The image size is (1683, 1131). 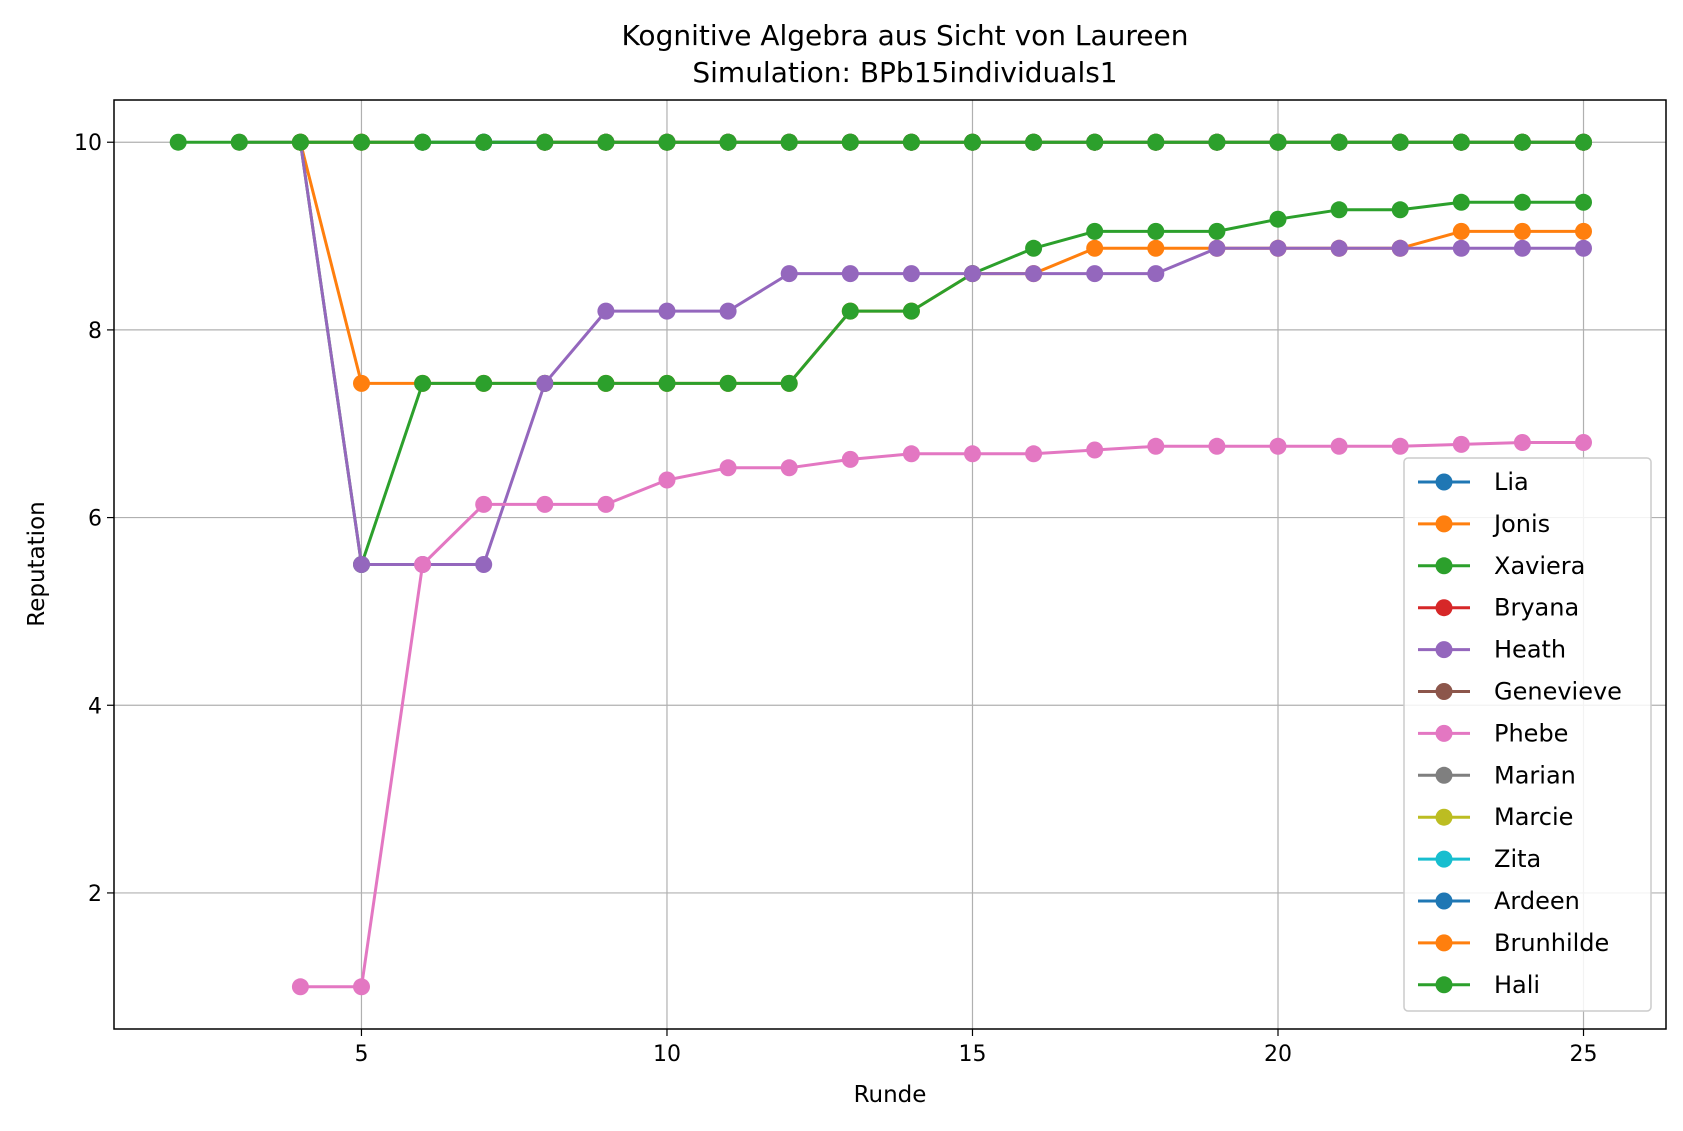 What do you see at coordinates (1444, 985) in the screenshot?
I see `legend-marker-hali` at bounding box center [1444, 985].